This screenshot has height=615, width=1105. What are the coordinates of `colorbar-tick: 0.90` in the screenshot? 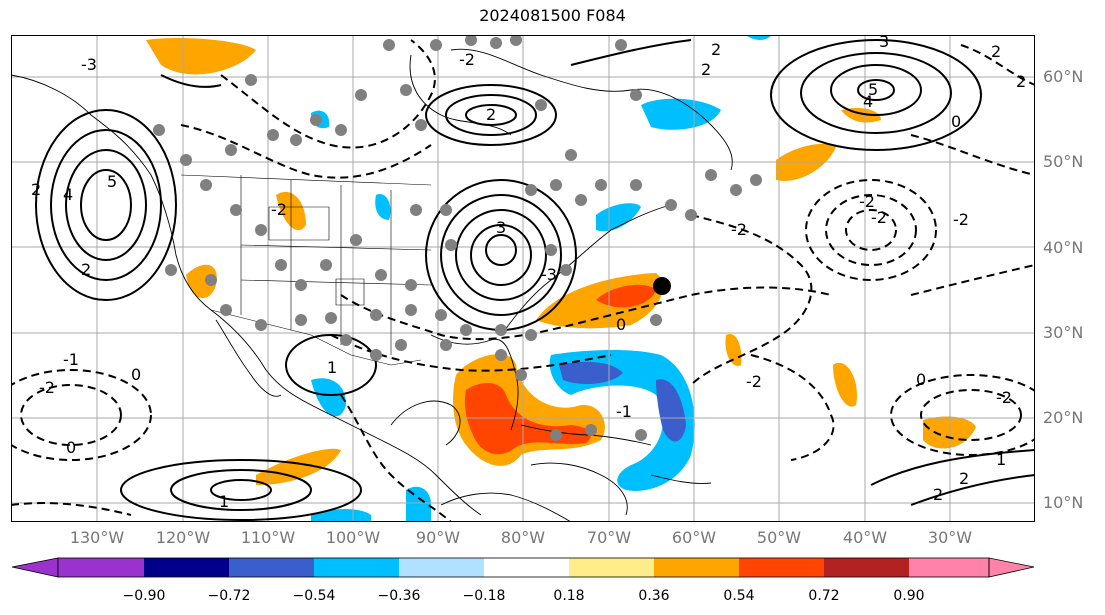 It's located at (909, 596).